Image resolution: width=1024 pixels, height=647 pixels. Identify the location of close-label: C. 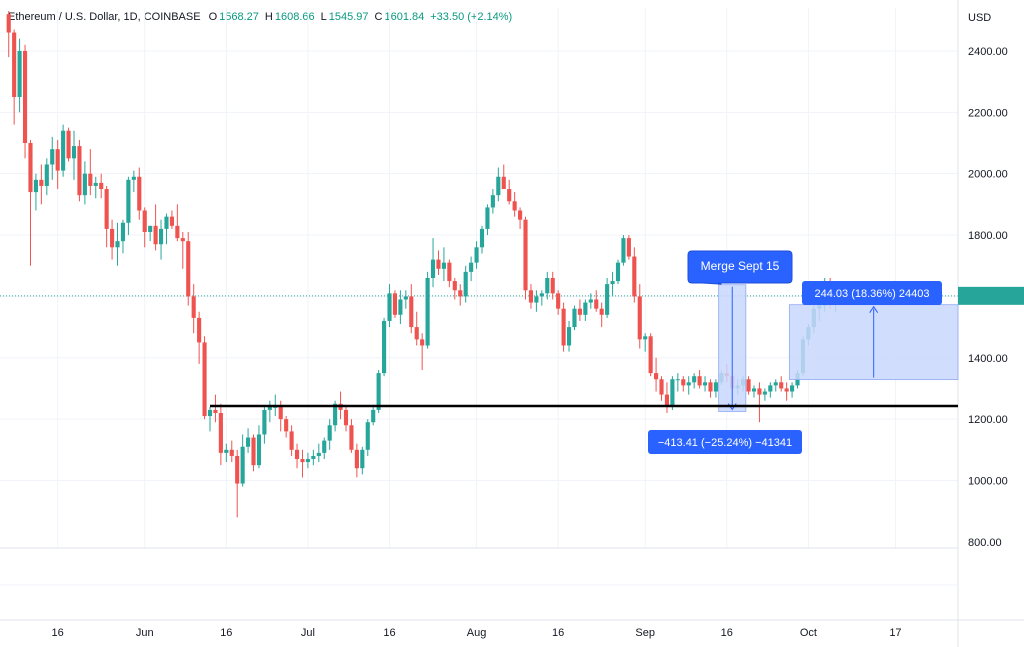
(378, 17).